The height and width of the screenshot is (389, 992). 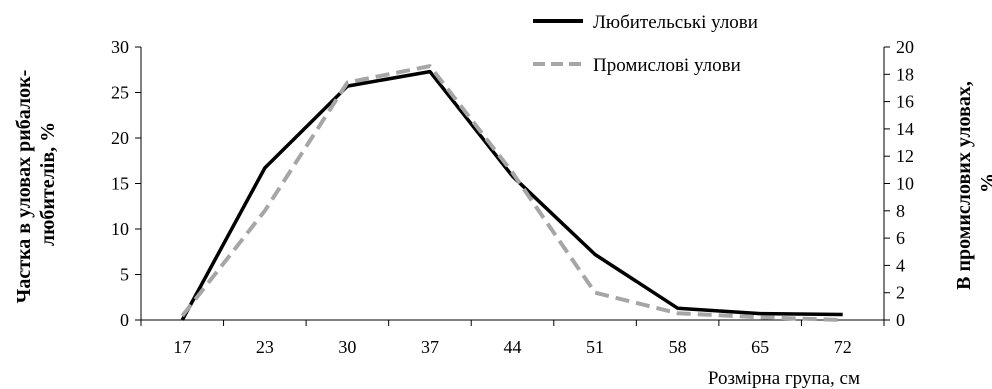 What do you see at coordinates (843, 347) in the screenshot?
I see `x-tick-label: 72` at bounding box center [843, 347].